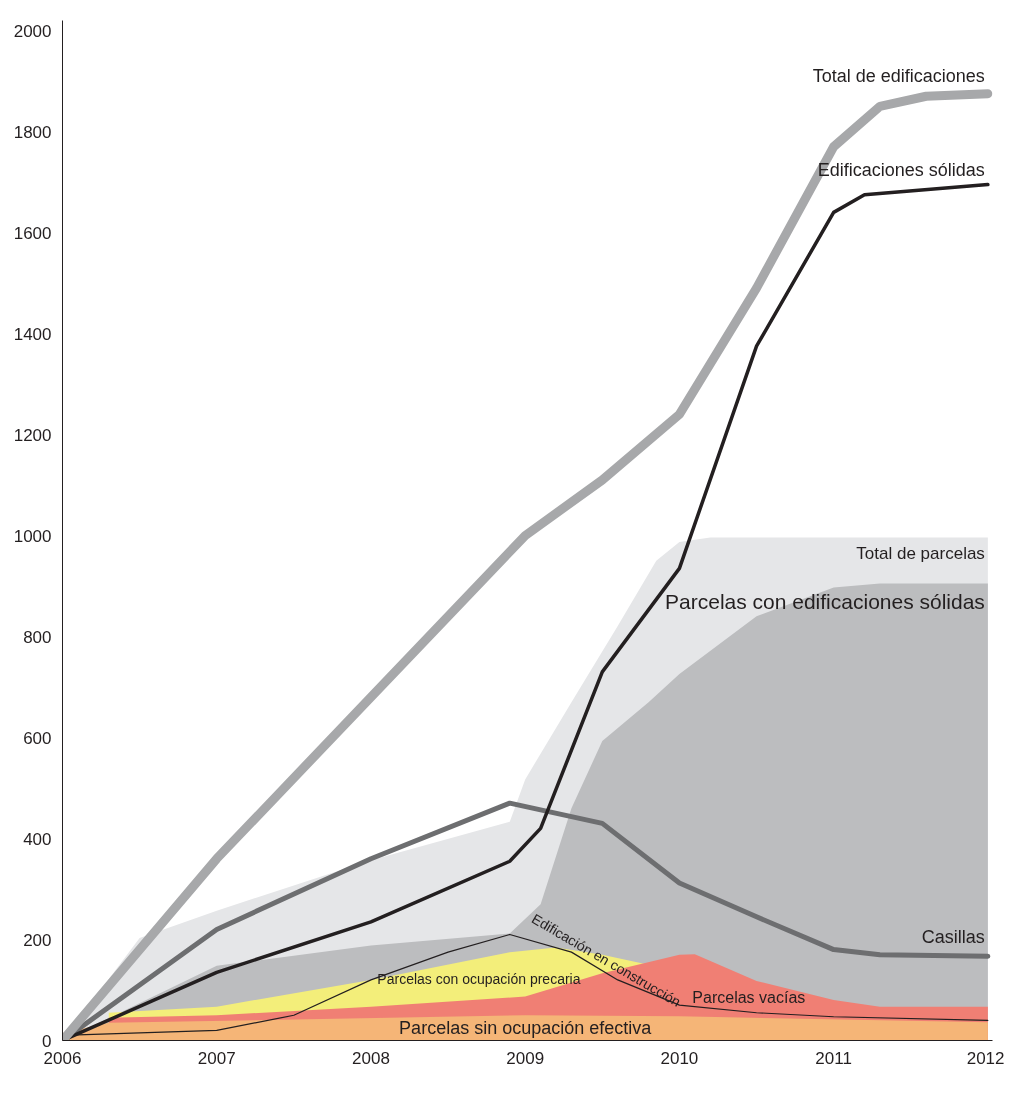 This screenshot has height=1116, width=1021. Describe the element at coordinates (32, 435) in the screenshot. I see `y-tick-label: 1200` at that location.